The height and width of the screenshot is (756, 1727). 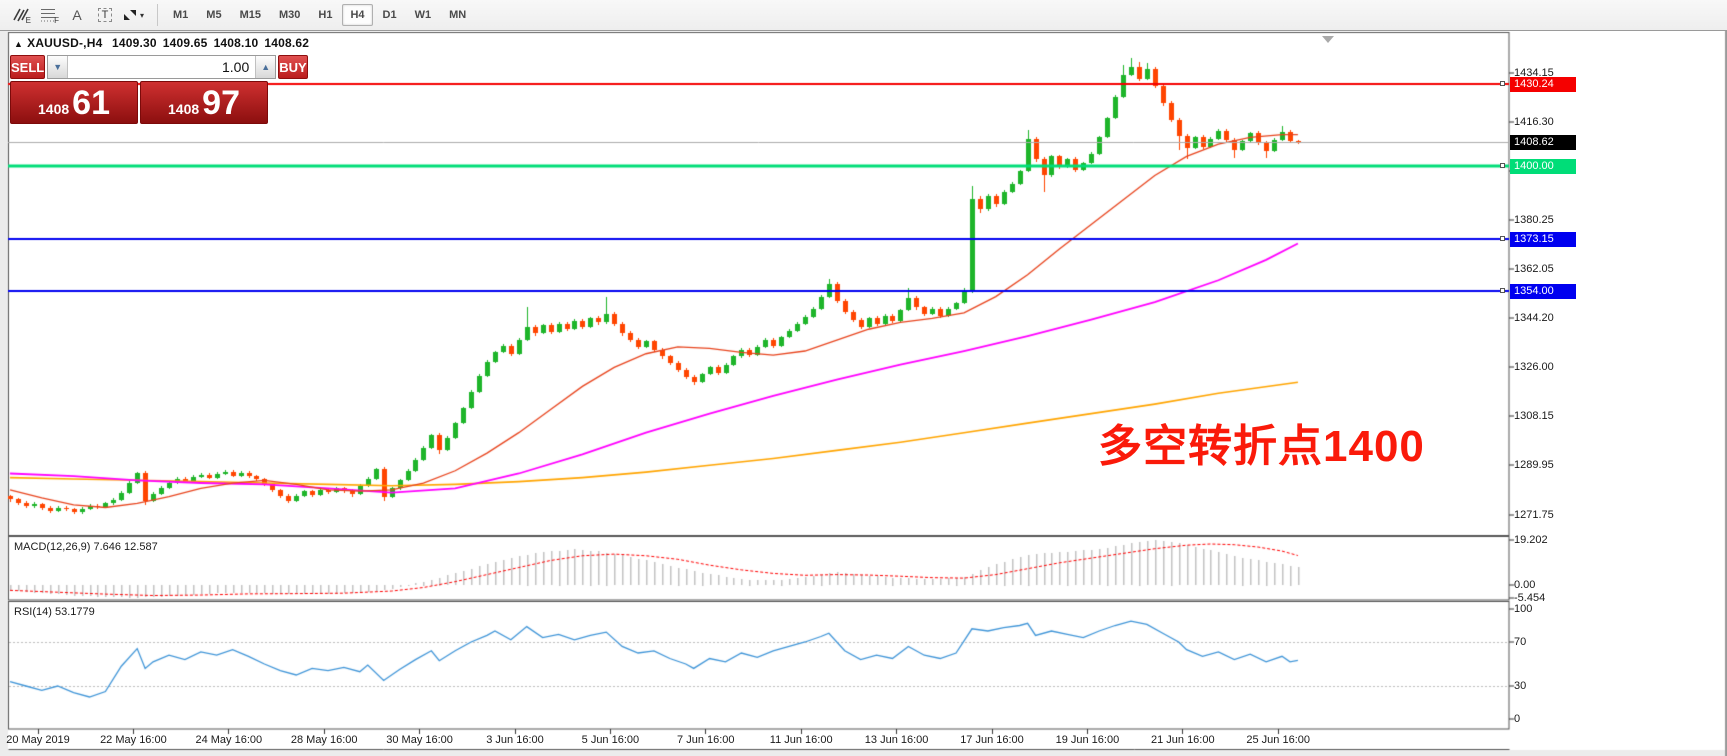 I want to click on label-tool-button: T, so click(x=105, y=15).